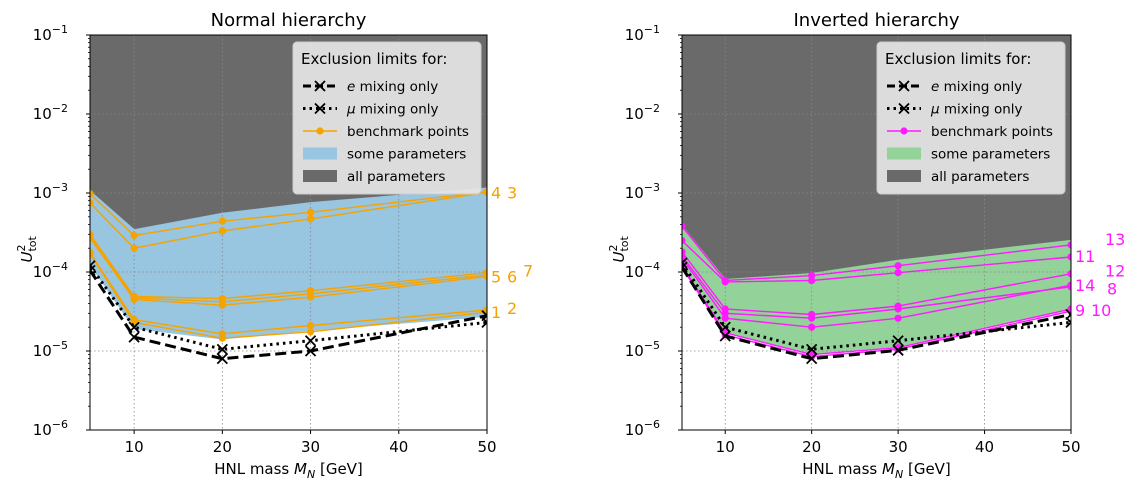  What do you see at coordinates (1085, 256) in the screenshot?
I see `benchmark-label-11: 11` at bounding box center [1085, 256].